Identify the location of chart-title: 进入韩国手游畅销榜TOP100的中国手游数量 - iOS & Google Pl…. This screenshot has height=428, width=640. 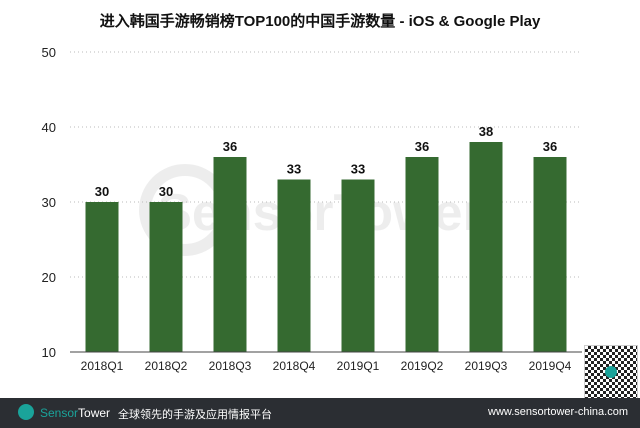
(320, 21).